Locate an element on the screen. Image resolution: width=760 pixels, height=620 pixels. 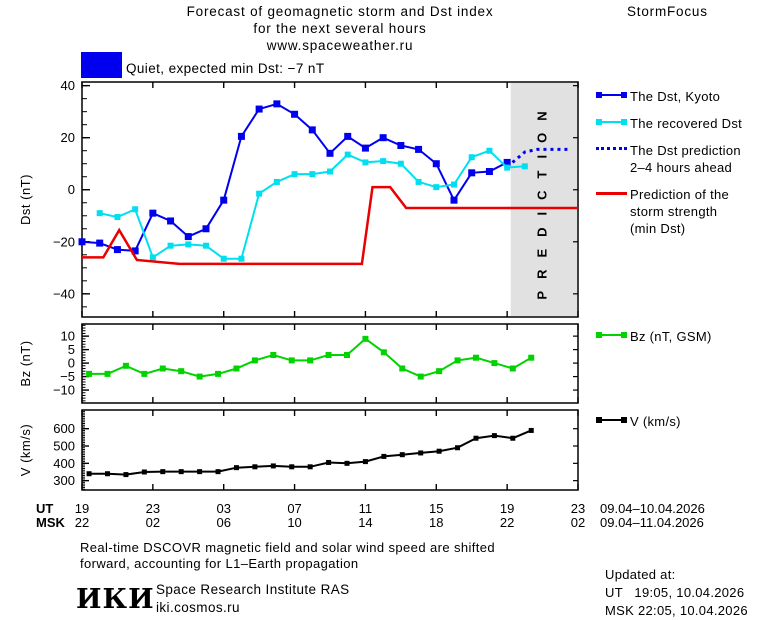
dst-nt-axis-title: Dst (nT) is located at coordinates (25, 199).